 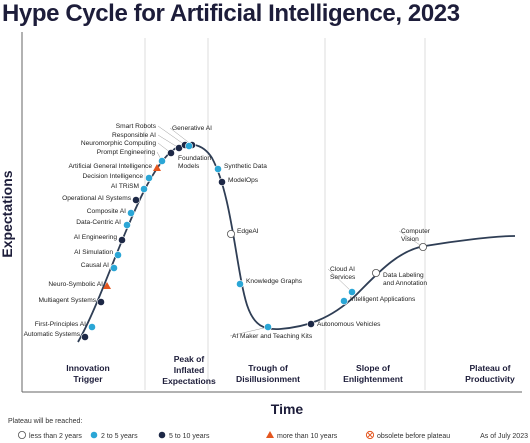 I want to click on technology-label: Intelligent Applications, so click(x=383, y=299).